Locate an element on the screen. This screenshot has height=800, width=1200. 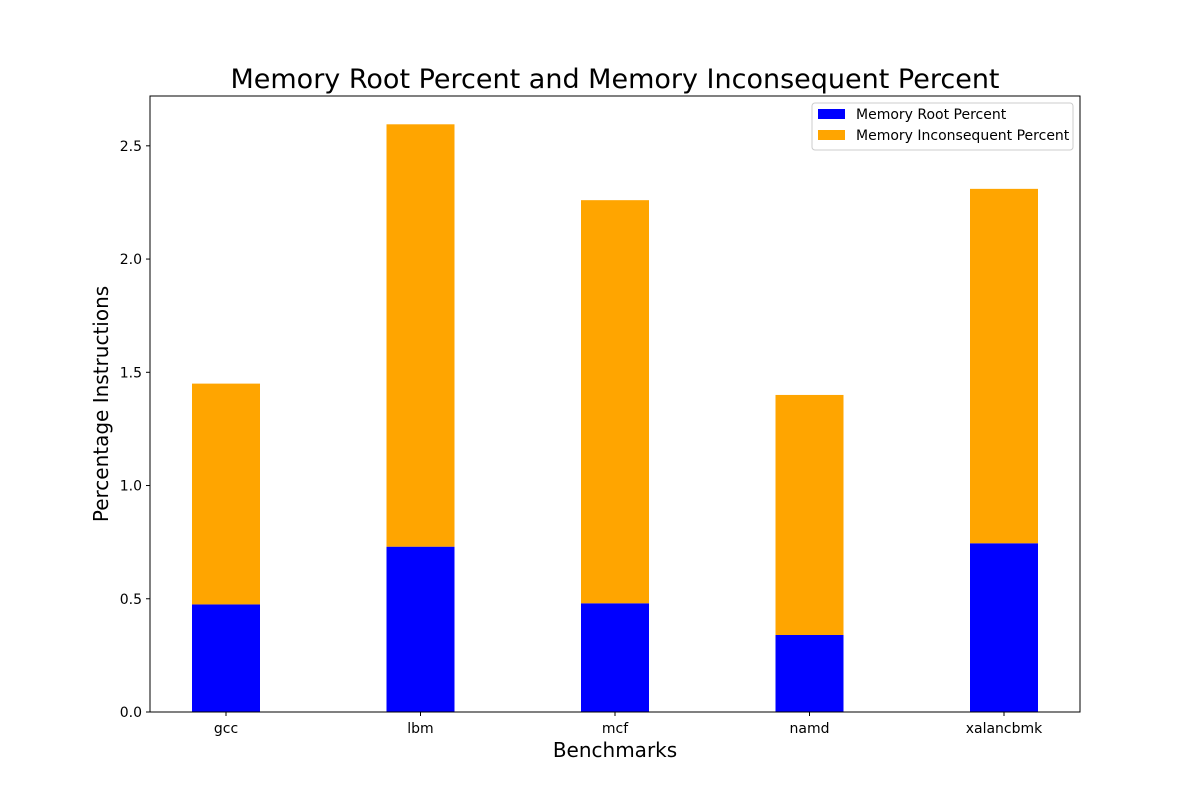
y-tick-label: 1.0 is located at coordinates (131, 487).